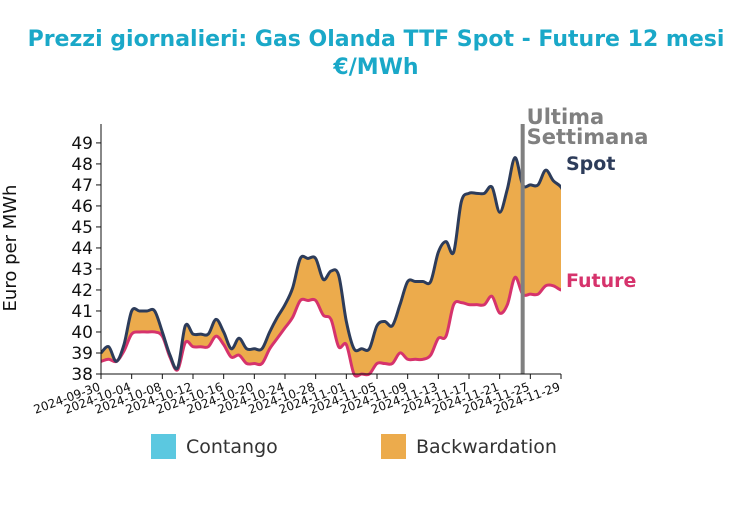  What do you see at coordinates (82, 228) in the screenshot?
I see `y-tick-label: 45` at bounding box center [82, 228].